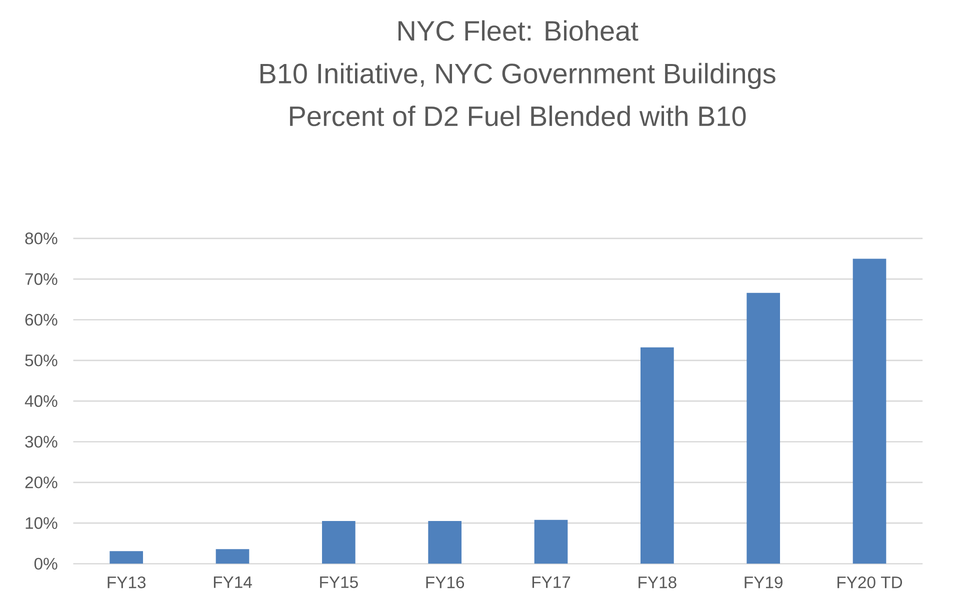 The width and height of the screenshot is (960, 593). I want to click on y-tick-label: 20%, so click(41, 482).